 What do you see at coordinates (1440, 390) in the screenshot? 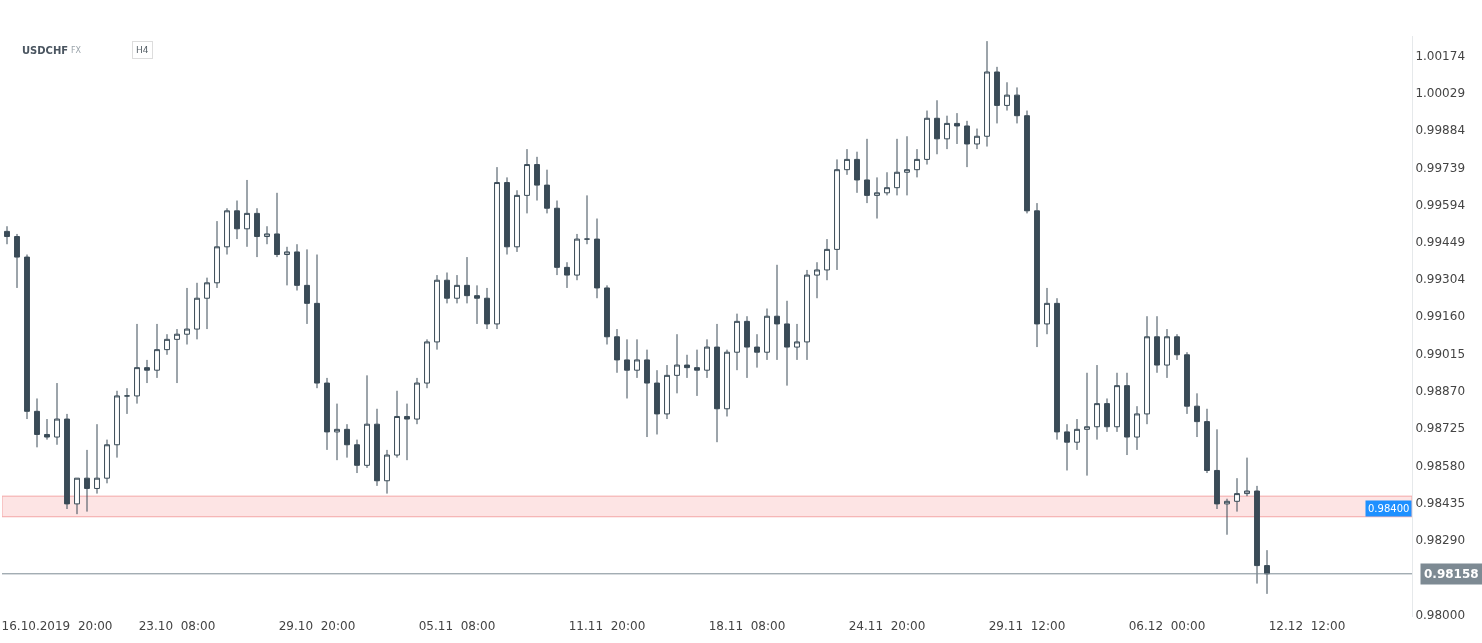
I see `y-tick-label: 0.98870` at bounding box center [1440, 390].